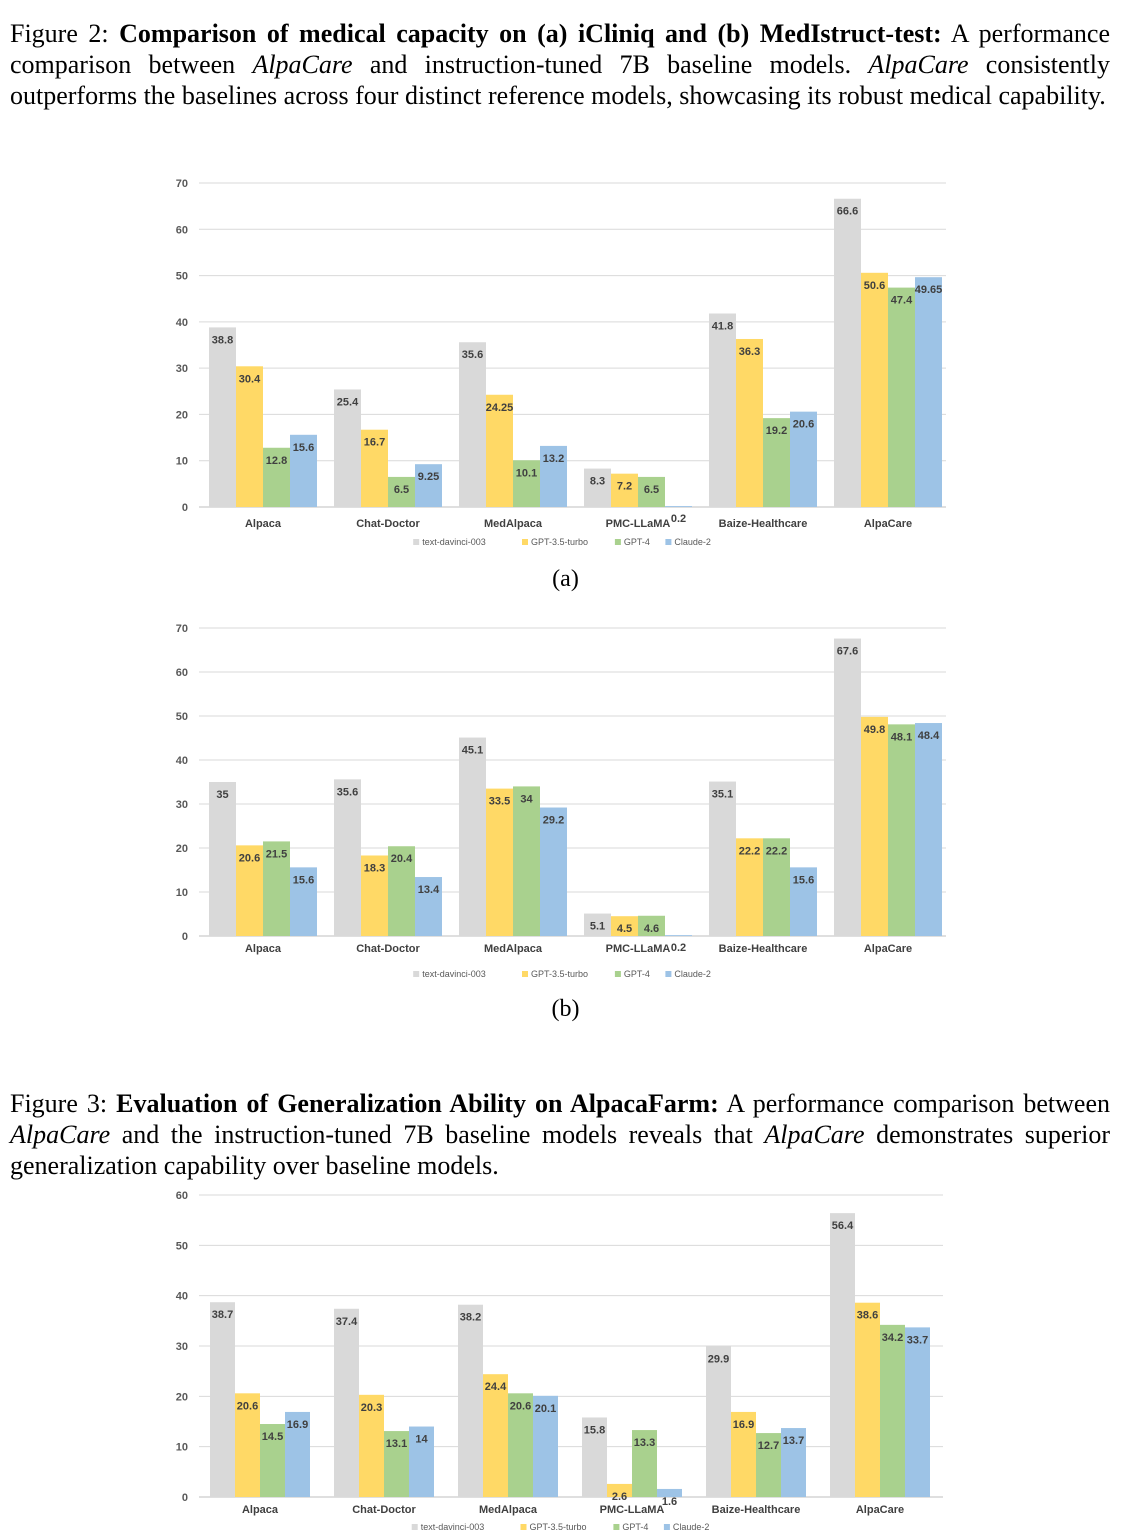 Image resolution: width=1131 pixels, height=1535 pixels. Describe the element at coordinates (182, 893) in the screenshot. I see `y-tick-label-10: 10` at that location.